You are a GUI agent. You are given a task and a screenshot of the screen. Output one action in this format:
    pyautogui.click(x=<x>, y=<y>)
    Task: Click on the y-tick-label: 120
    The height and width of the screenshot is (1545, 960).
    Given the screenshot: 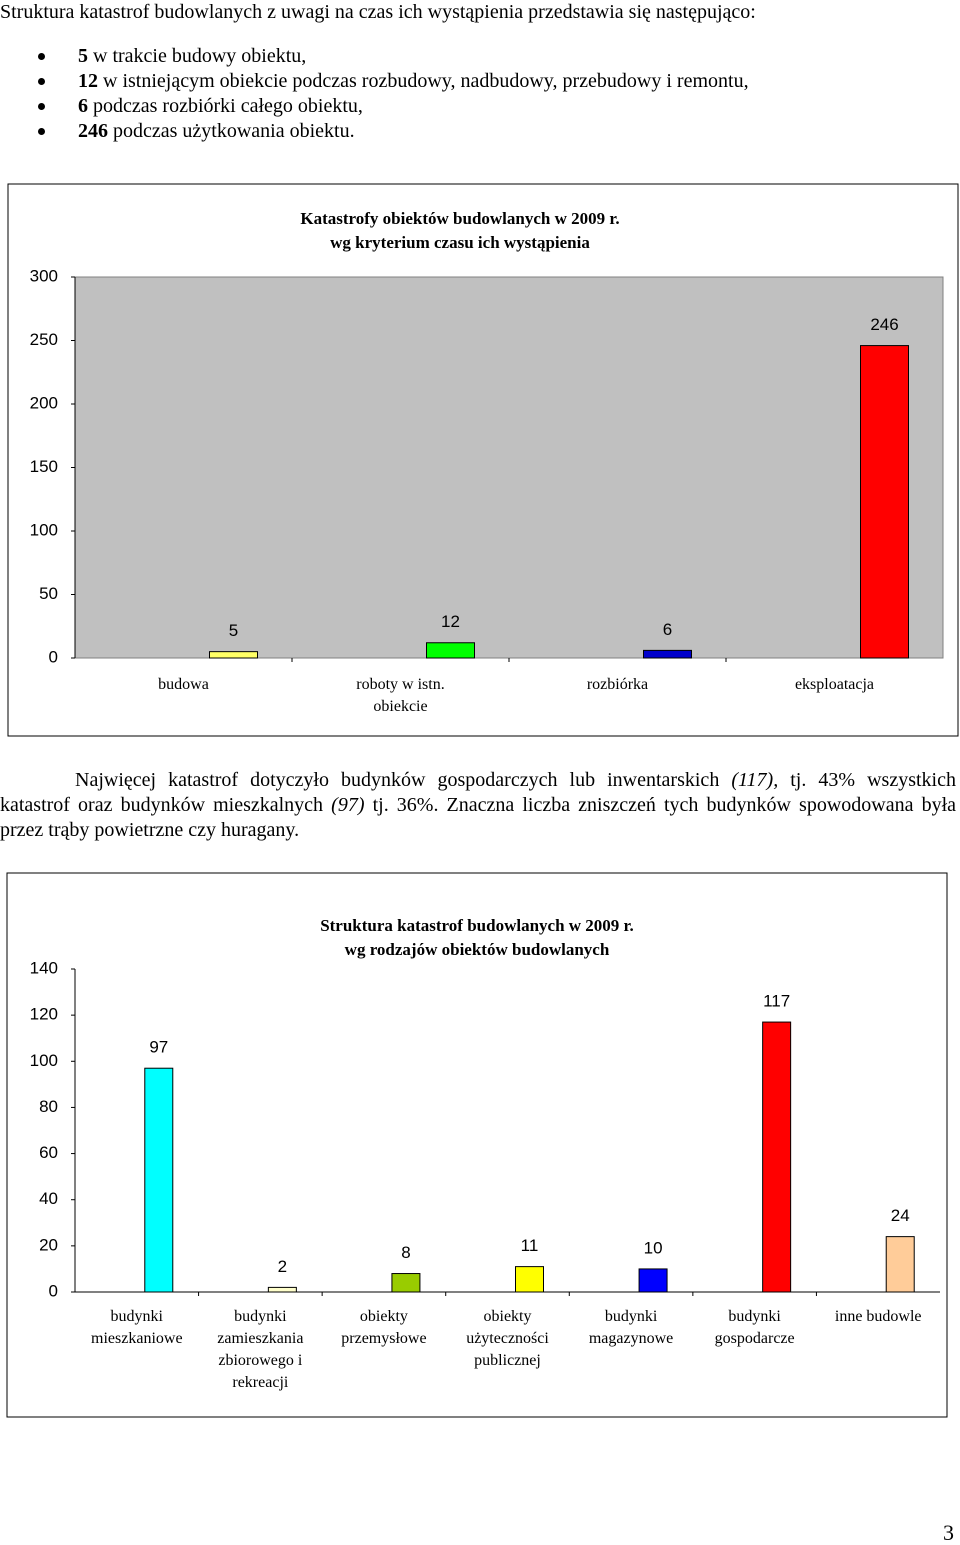 What is the action you would take?
    pyautogui.click(x=44, y=1014)
    